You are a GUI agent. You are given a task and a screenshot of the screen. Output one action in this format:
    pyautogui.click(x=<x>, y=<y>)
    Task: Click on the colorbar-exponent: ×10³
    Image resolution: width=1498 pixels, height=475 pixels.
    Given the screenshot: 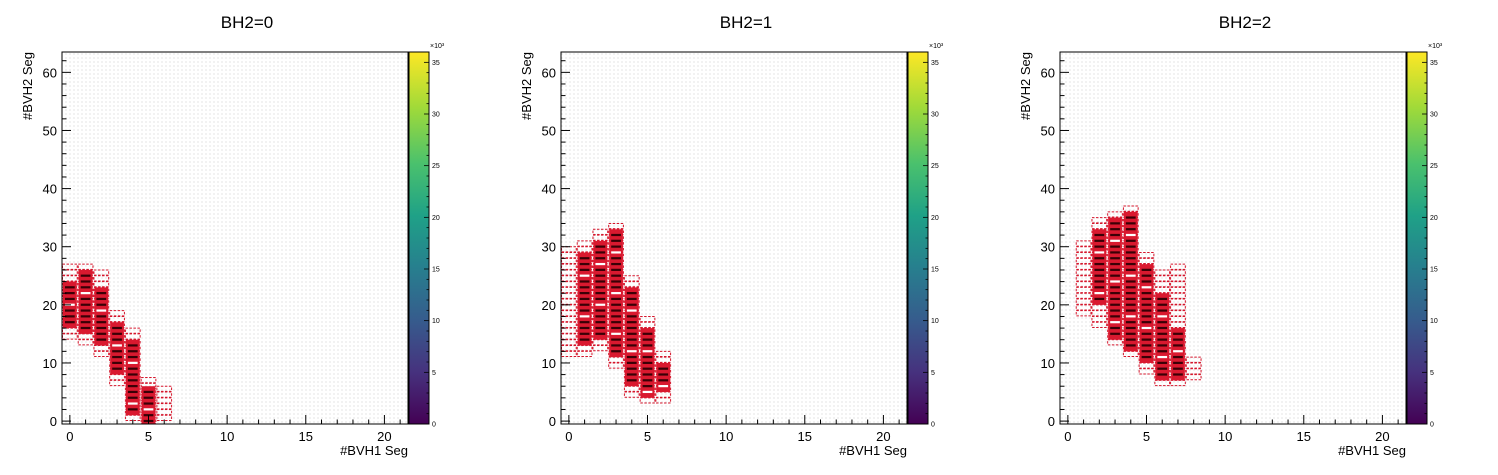 What is the action you would take?
    pyautogui.click(x=437, y=46)
    